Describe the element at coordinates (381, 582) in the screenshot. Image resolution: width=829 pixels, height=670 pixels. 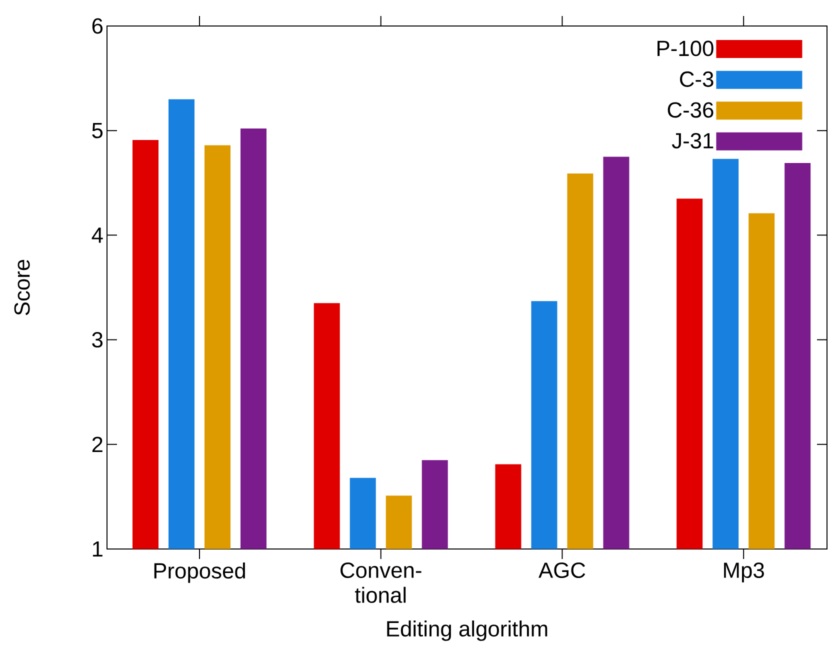
I see `x-tick-label: Conven-tional` at that location.